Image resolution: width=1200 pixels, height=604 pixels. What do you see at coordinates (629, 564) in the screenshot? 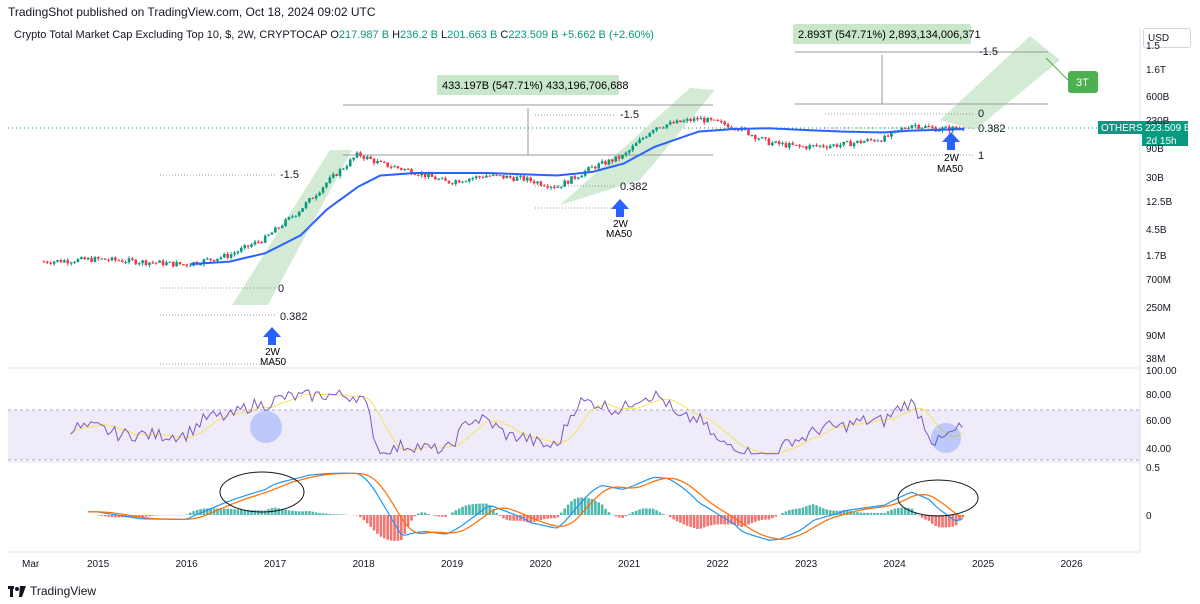
I see `time-tick-label: 2021` at bounding box center [629, 564].